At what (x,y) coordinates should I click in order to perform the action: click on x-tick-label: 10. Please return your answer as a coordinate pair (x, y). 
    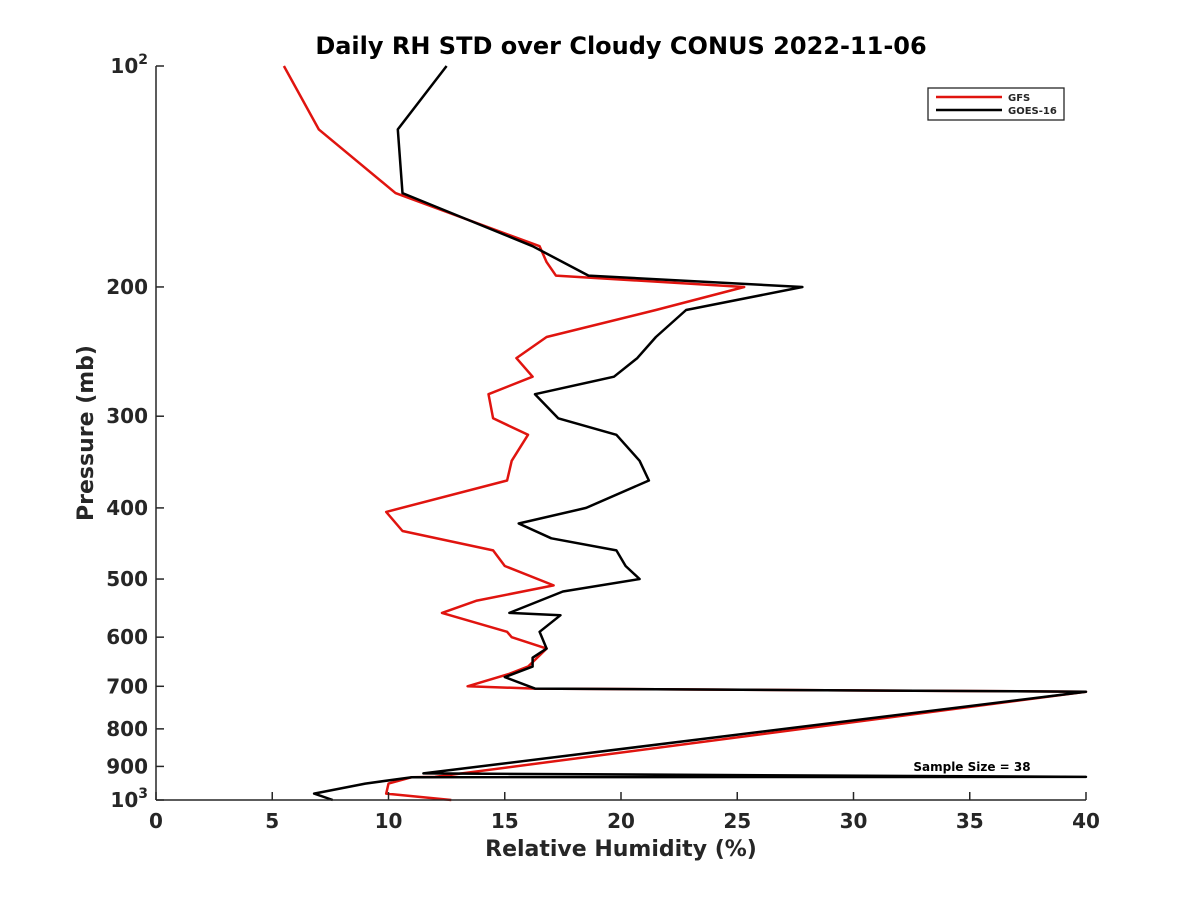
    Looking at the image, I should click on (389, 821).